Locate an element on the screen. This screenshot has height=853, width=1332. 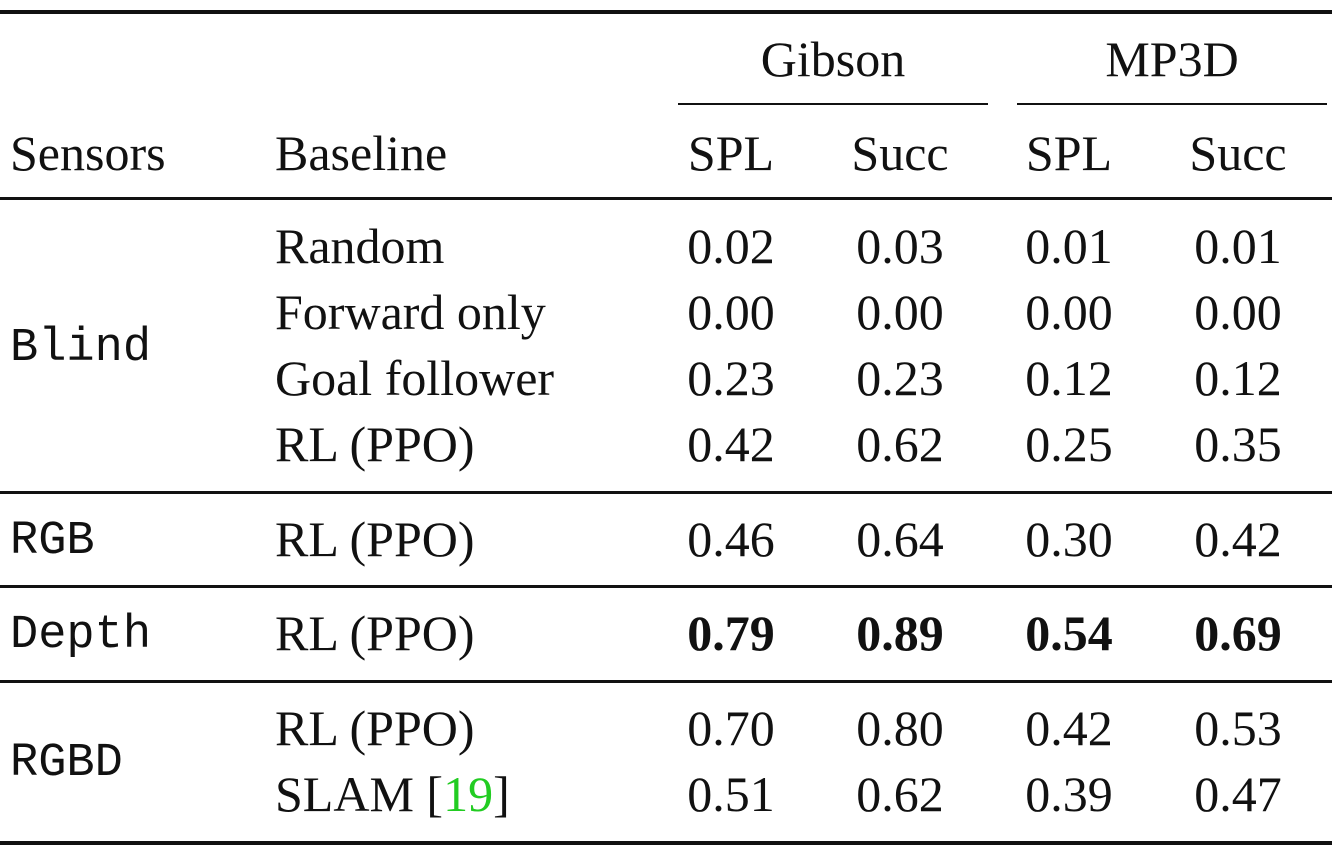
header-sensors: Sensors is located at coordinates (88, 153).